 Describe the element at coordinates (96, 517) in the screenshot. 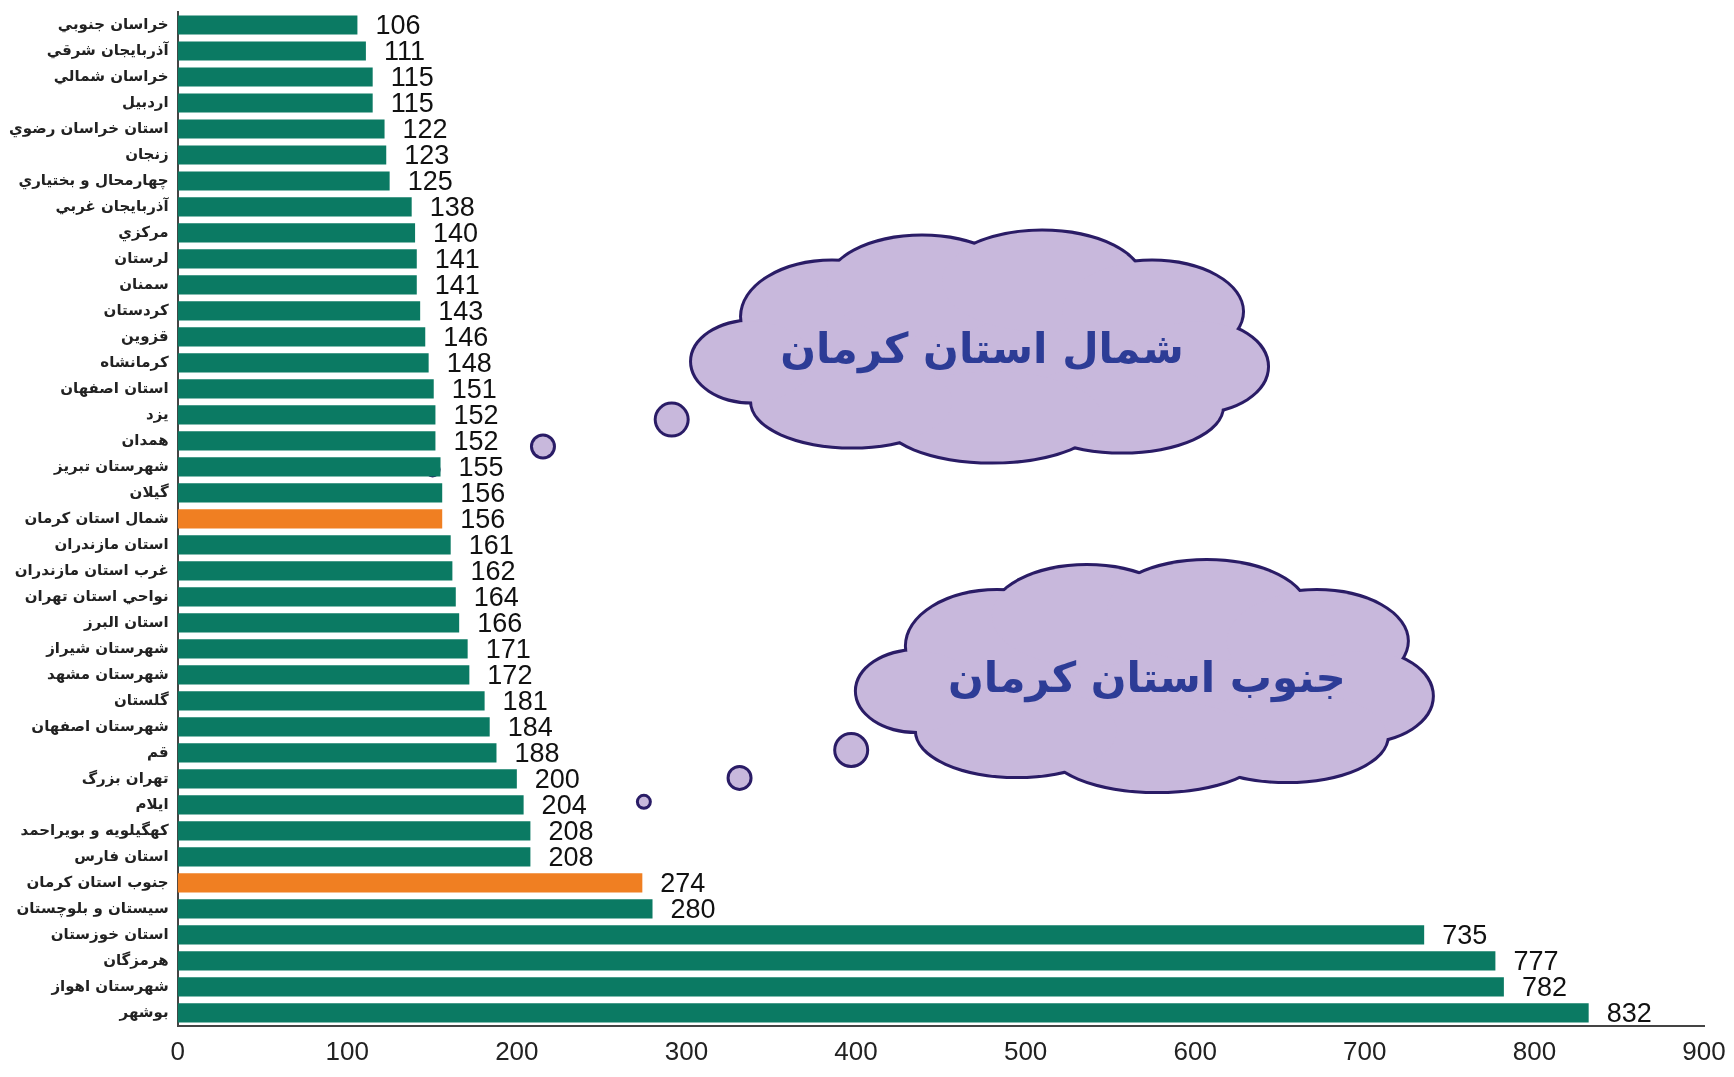

I see `y-tick-label: شمال استان كرمان` at that location.